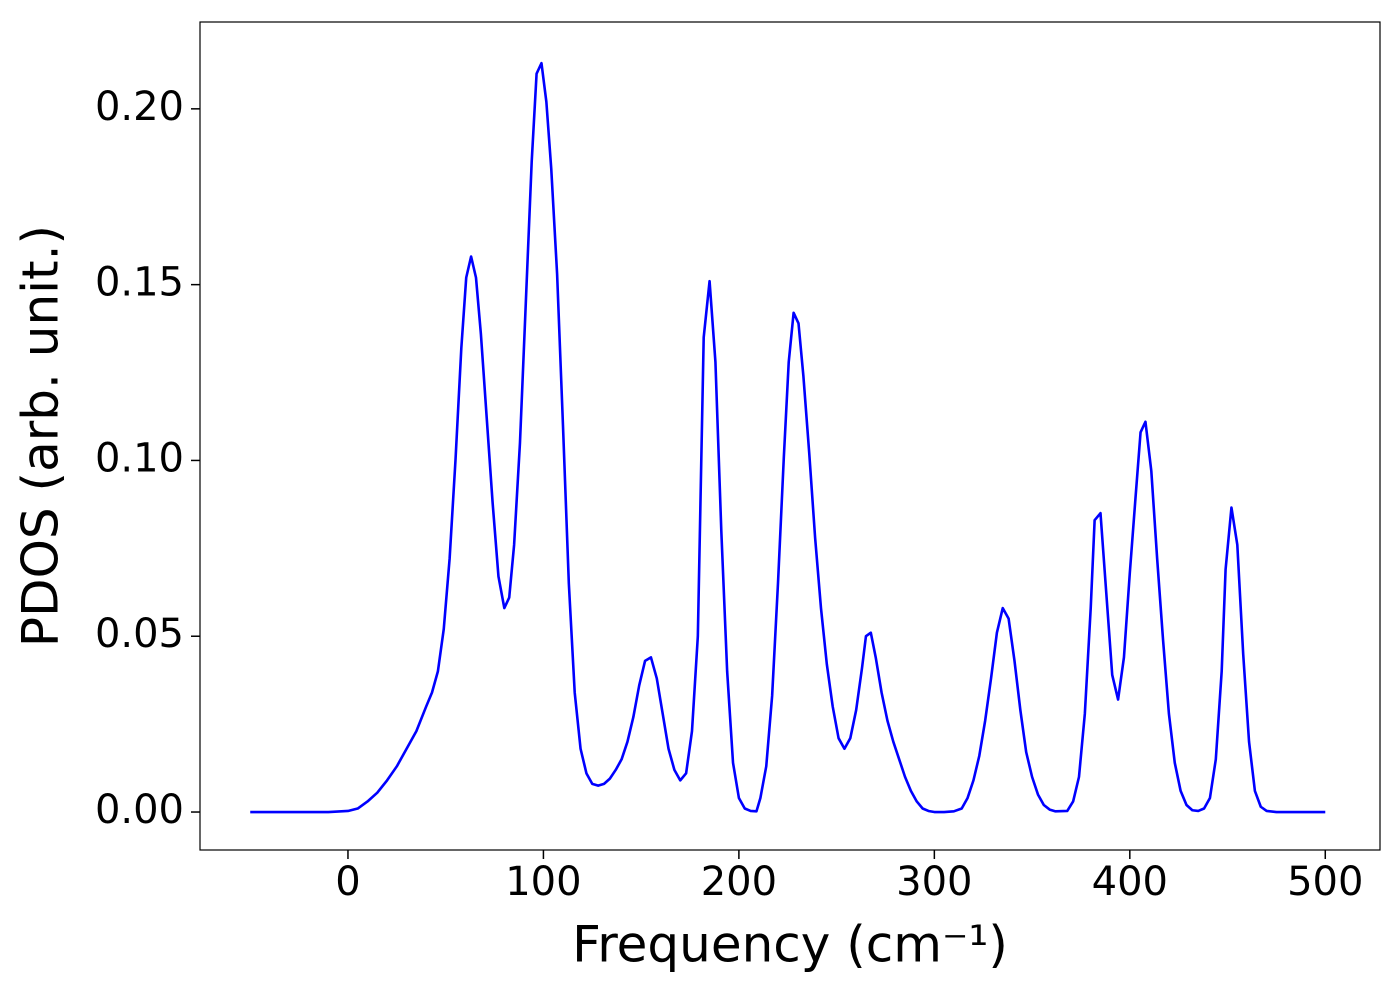 This screenshot has height=1000, width=1400. Describe the element at coordinates (139, 458) in the screenshot. I see `y-tick-label: 0.10` at that location.